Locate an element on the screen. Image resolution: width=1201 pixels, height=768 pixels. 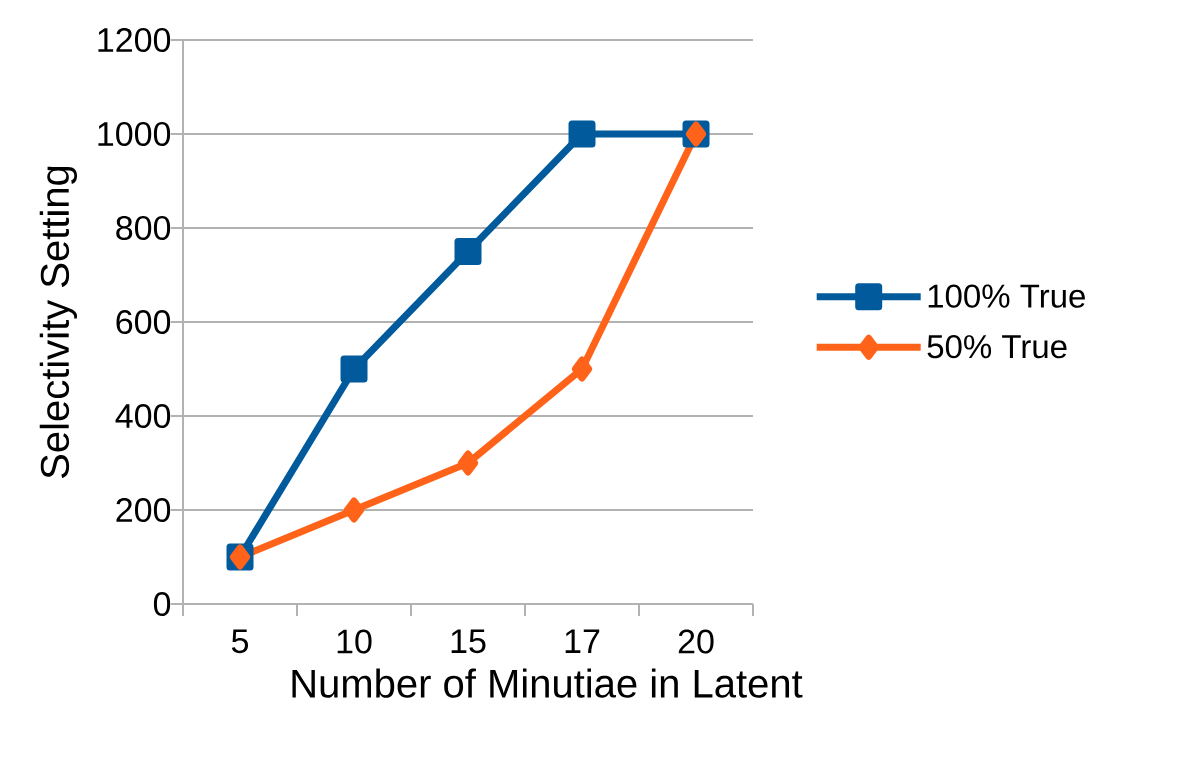
x-tick-label: 5 is located at coordinates (240, 641).